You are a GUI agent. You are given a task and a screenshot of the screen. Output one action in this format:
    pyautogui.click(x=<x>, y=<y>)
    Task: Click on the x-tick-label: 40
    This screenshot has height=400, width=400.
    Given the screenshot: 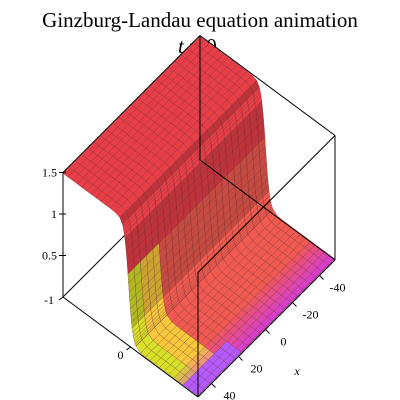 What is the action you would take?
    pyautogui.click(x=230, y=394)
    